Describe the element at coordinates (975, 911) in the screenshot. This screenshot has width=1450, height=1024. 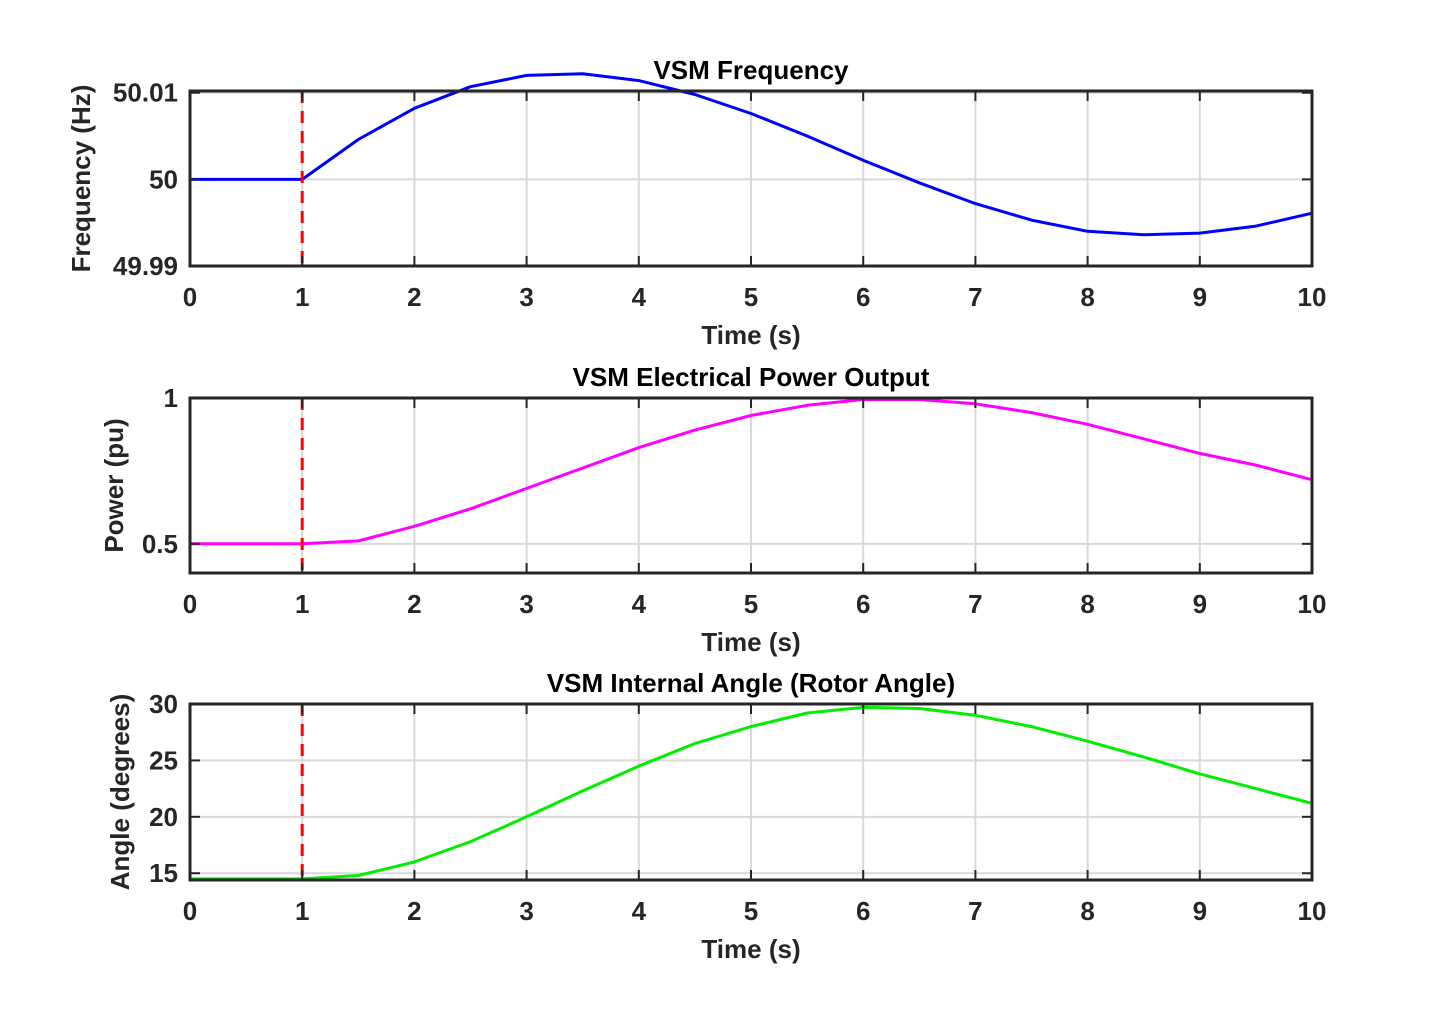
I see `angle-chart-x-tick-label: 7` at that location.